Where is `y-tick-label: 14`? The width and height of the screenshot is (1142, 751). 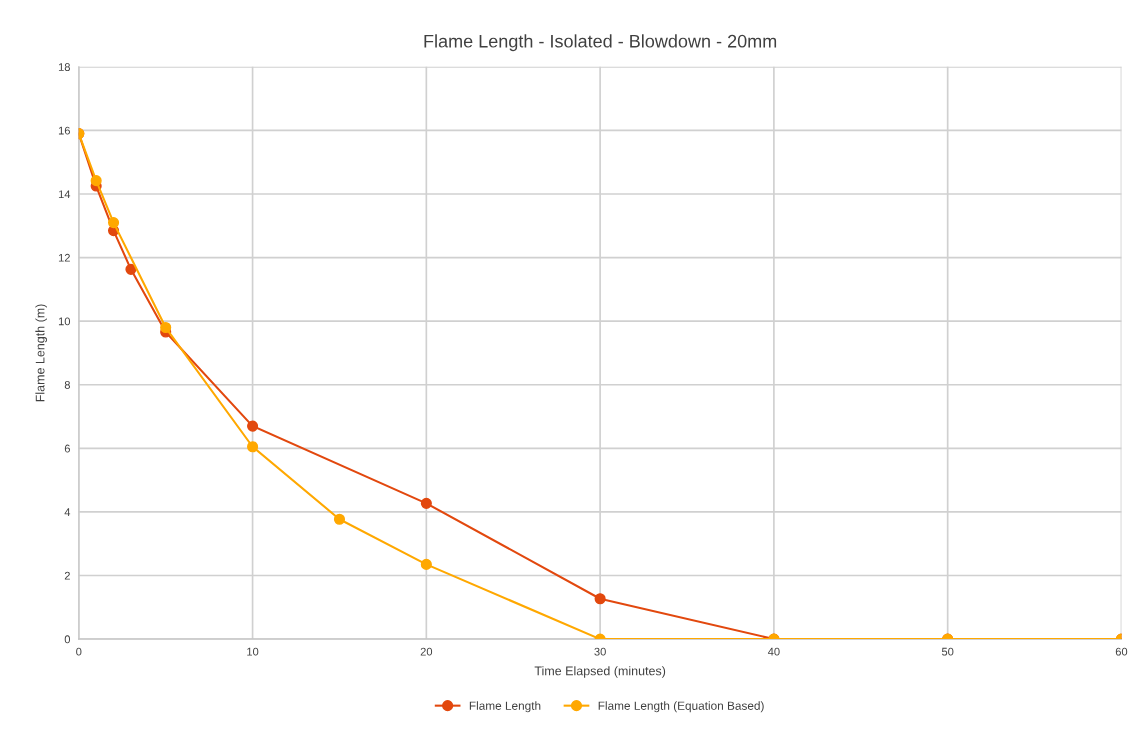
y-tick-label: 14 is located at coordinates (64, 194).